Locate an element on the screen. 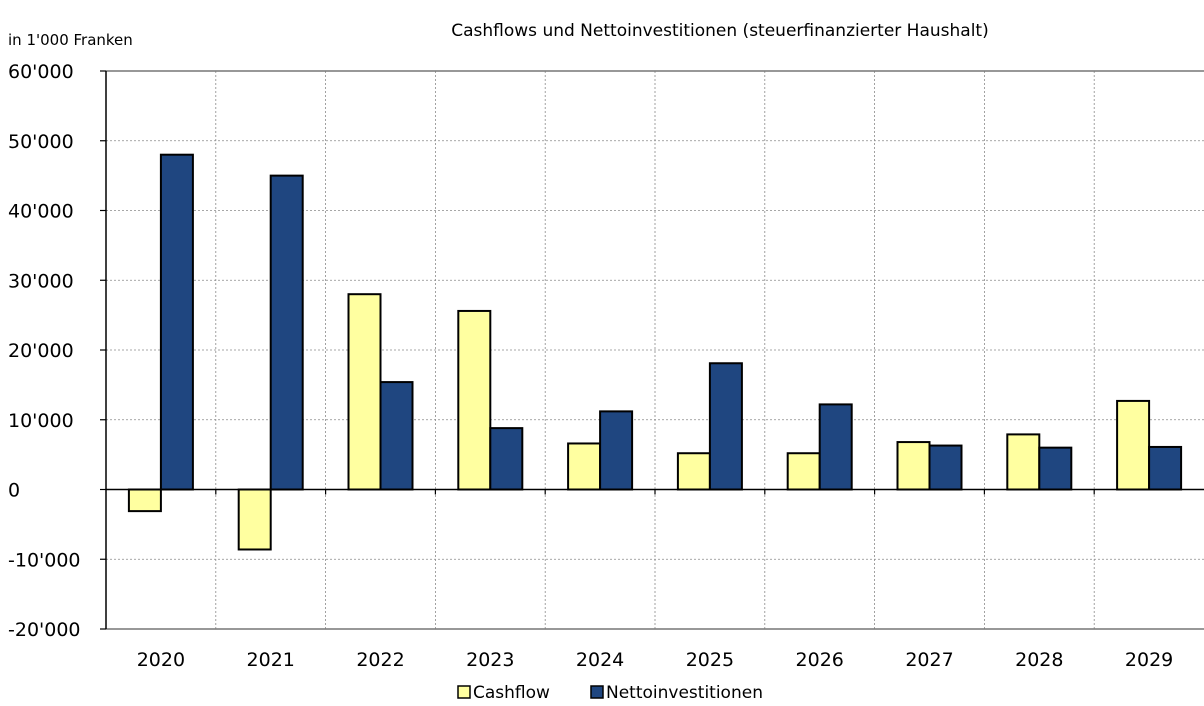 The width and height of the screenshot is (1204, 706). y-tick-label: 0 is located at coordinates (14, 491).